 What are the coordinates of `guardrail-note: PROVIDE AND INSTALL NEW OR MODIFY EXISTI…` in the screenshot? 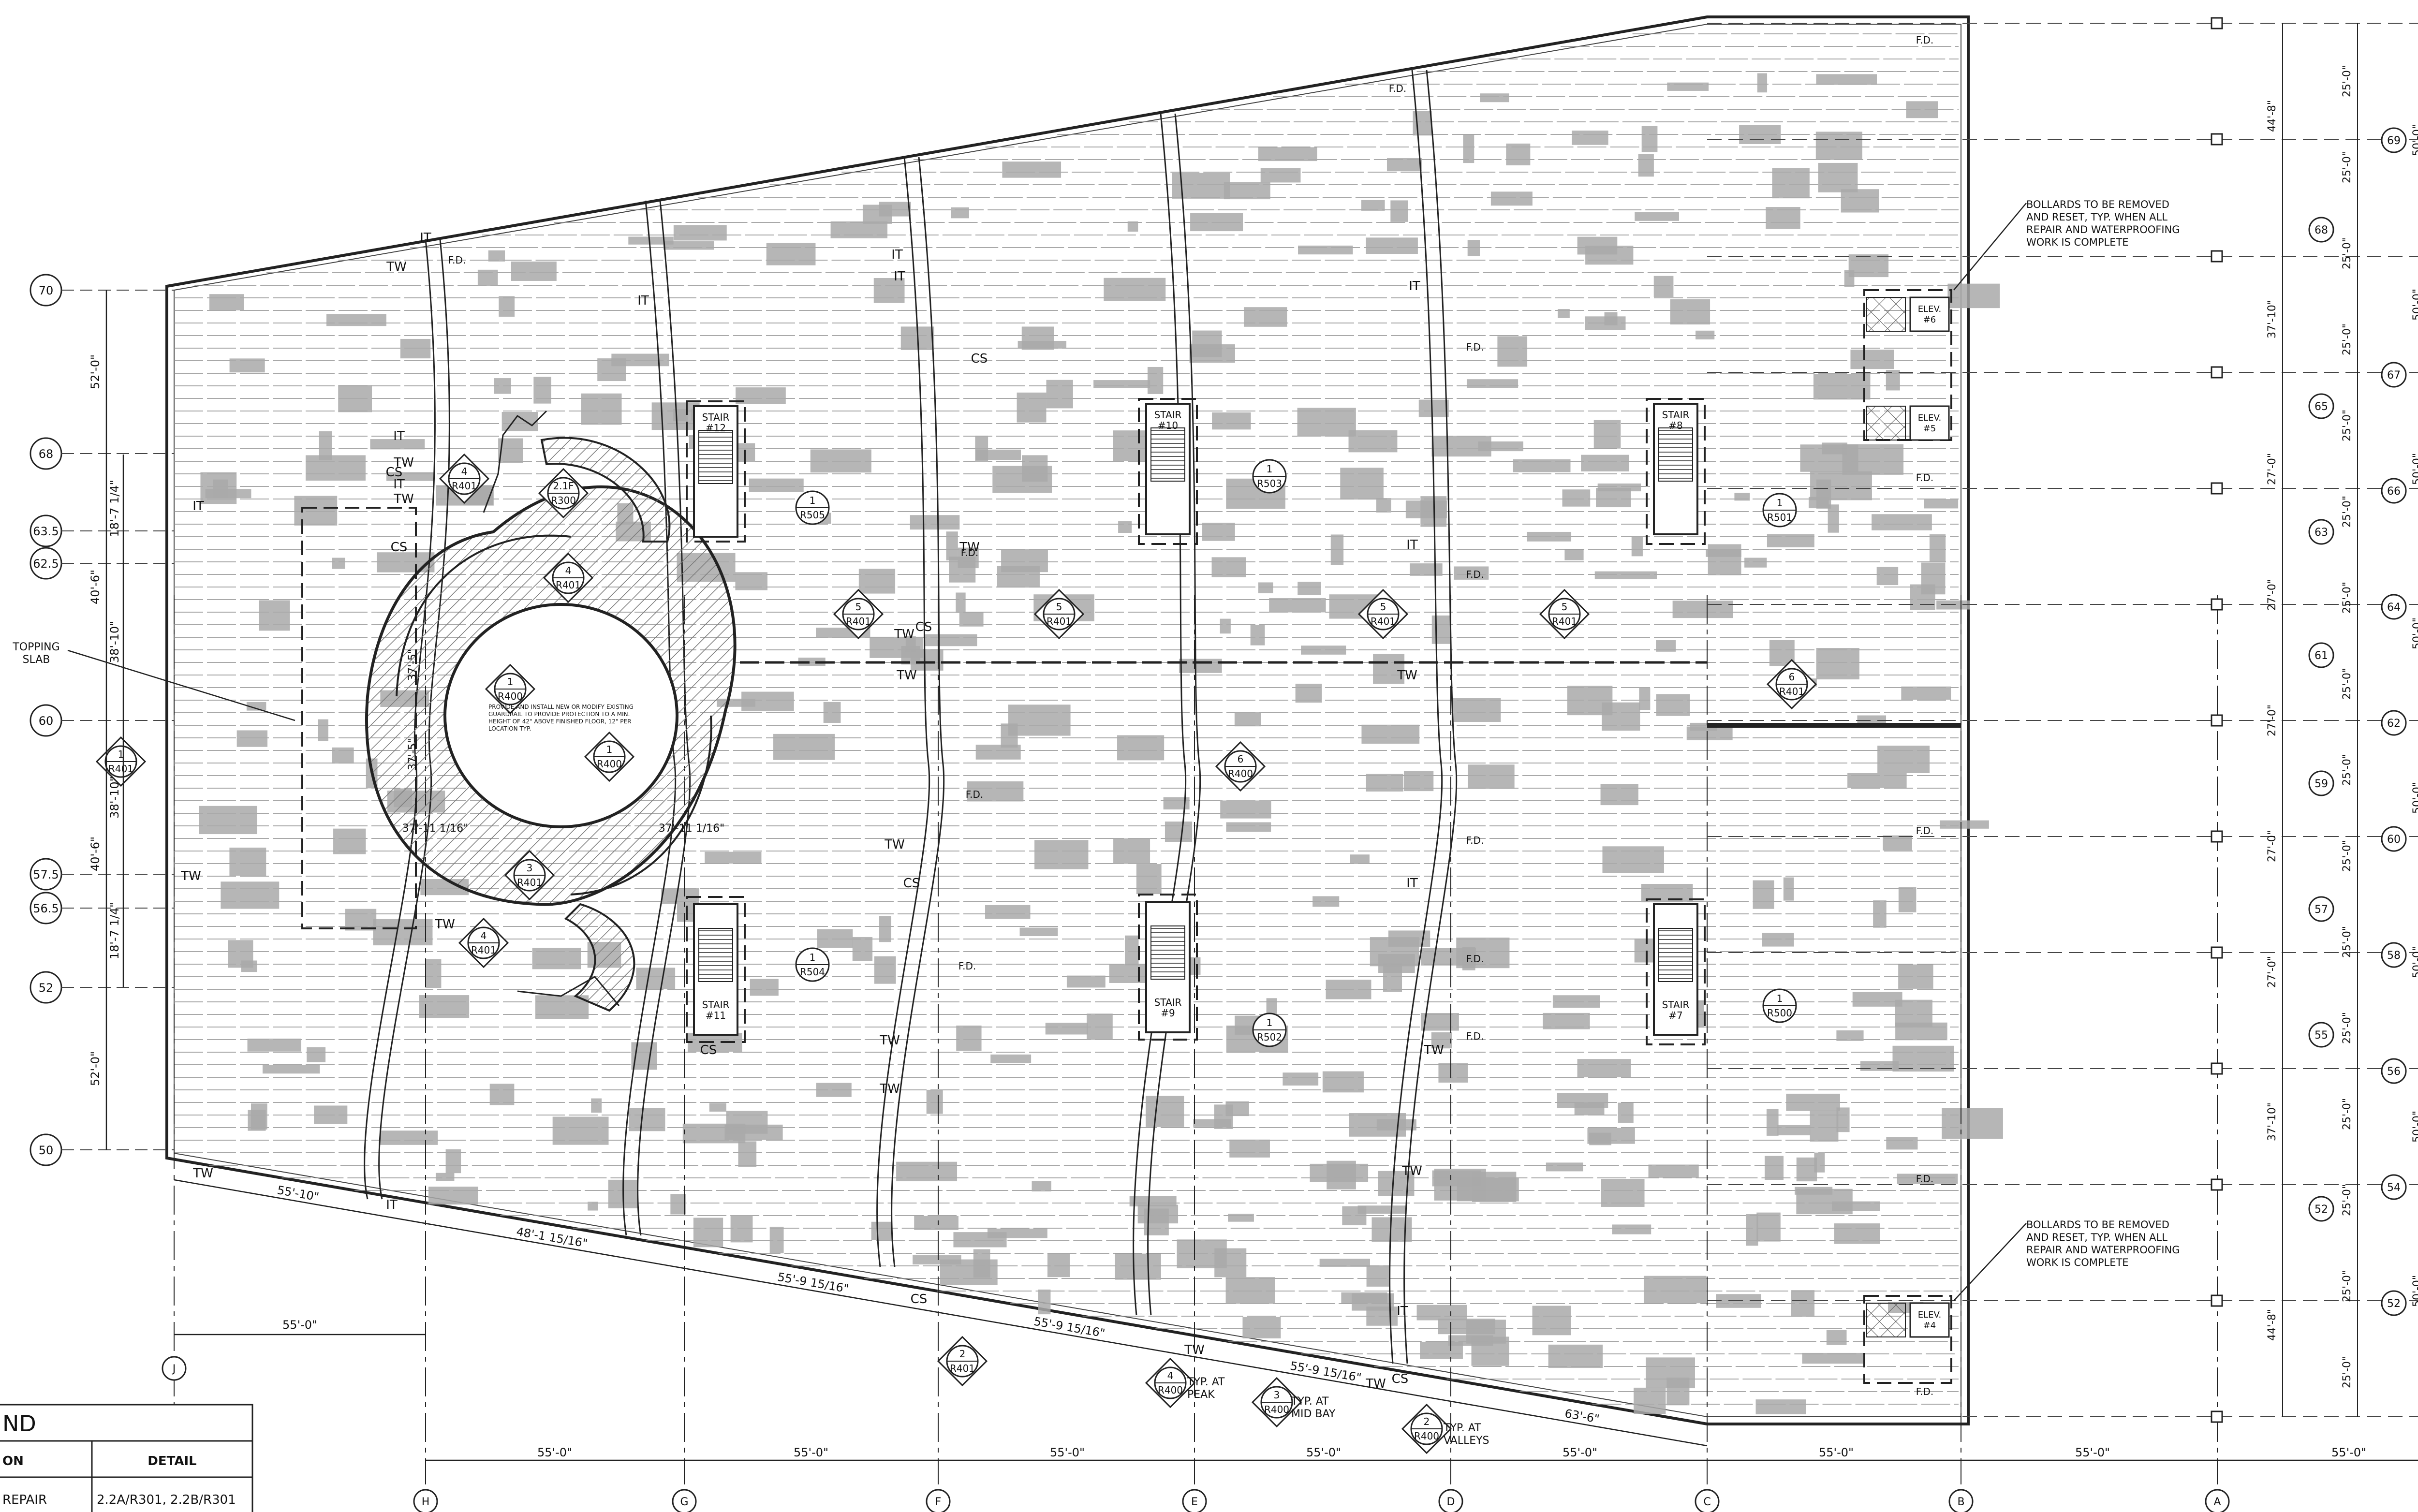 It's located at (561, 718).